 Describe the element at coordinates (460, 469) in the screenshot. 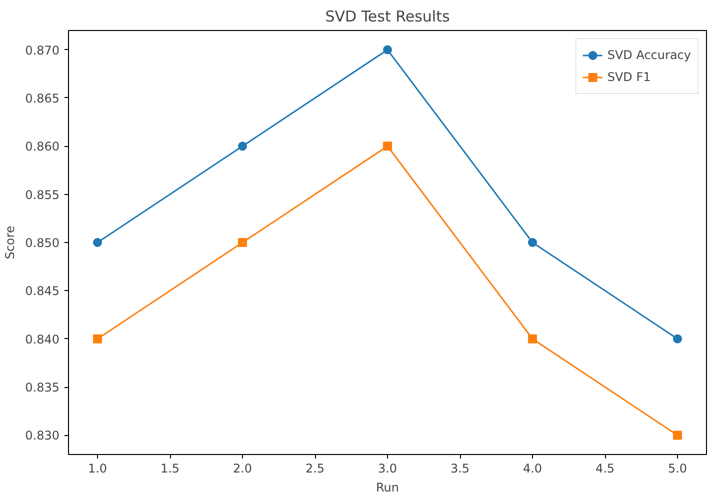

I see `x-tick-label: 3.5` at that location.